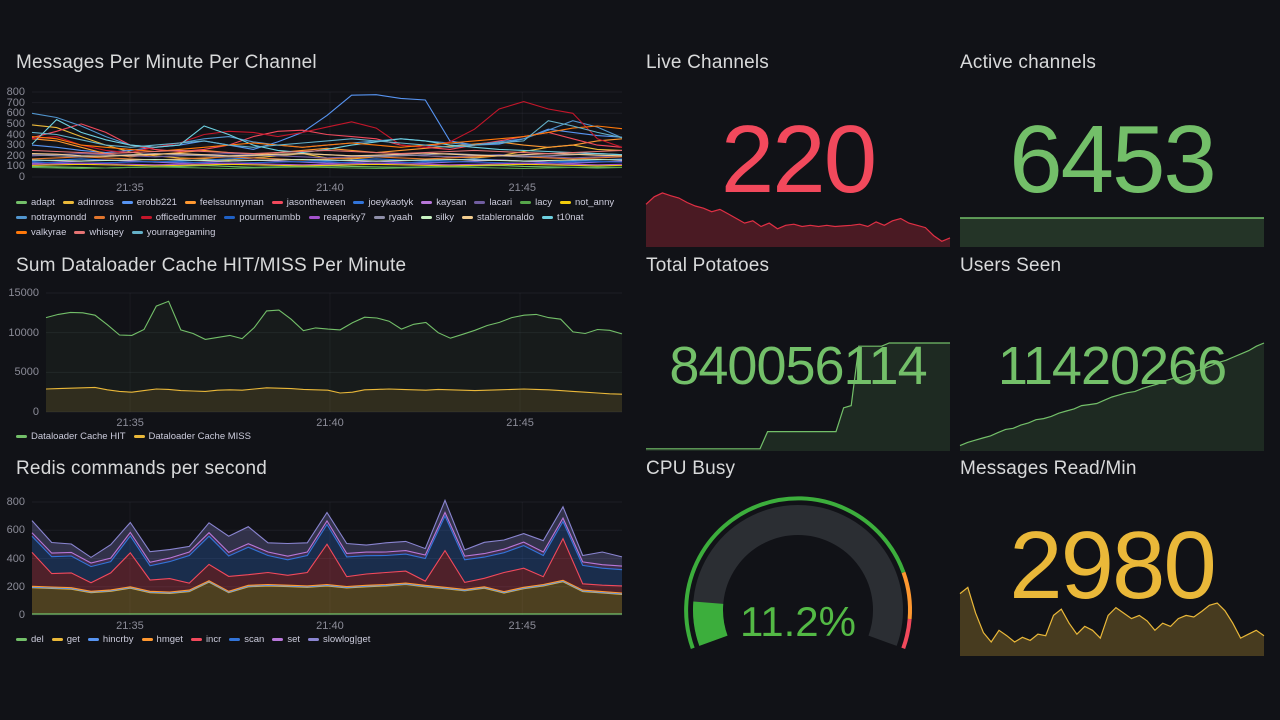  Describe the element at coordinates (113, 217) in the screenshot. I see `legend-item-nymn: nymn` at that location.